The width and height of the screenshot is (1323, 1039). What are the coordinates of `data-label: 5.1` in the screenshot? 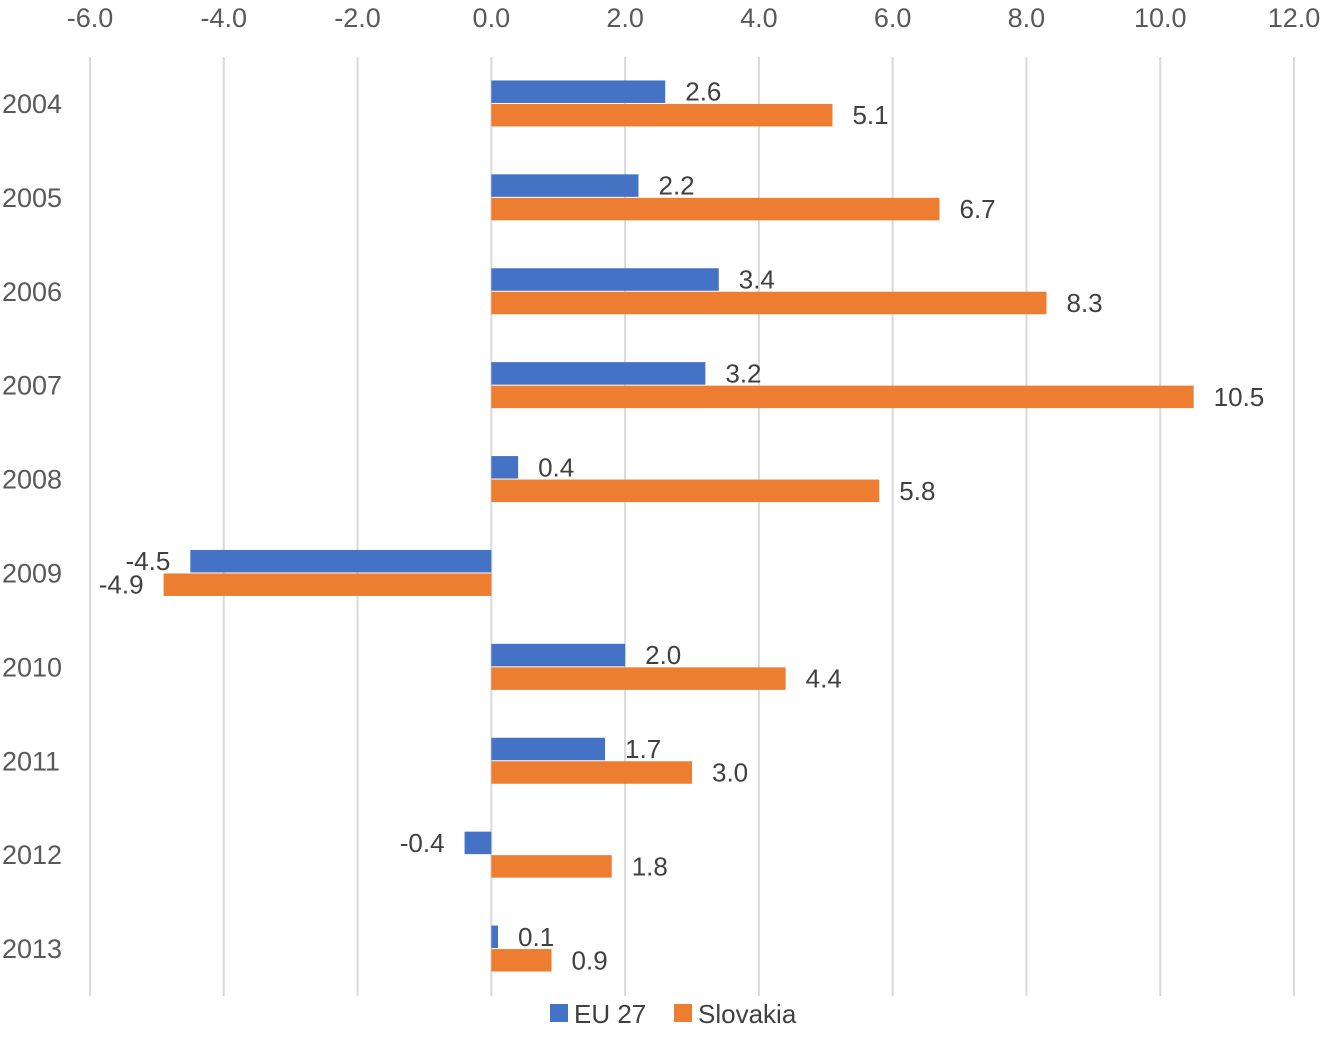 It's located at (870, 115).